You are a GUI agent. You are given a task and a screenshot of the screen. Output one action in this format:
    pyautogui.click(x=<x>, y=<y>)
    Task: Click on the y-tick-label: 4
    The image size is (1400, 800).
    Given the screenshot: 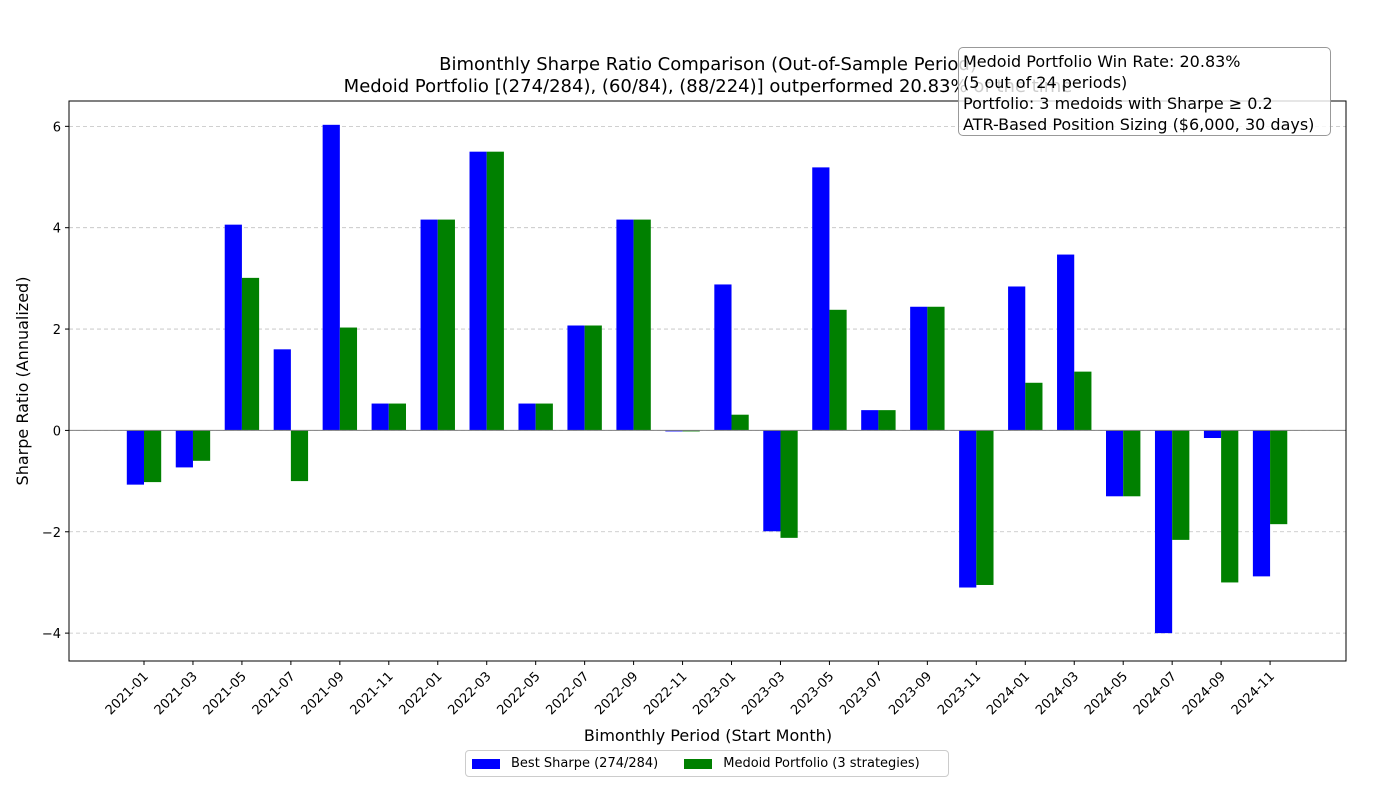 What is the action you would take?
    pyautogui.click(x=57, y=229)
    